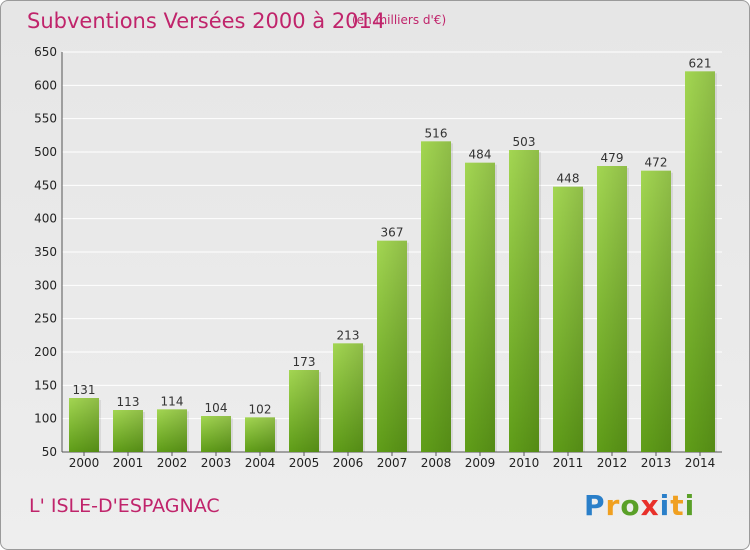 This screenshot has height=550, width=750. I want to click on x-tick-label: 2008, so click(436, 463).